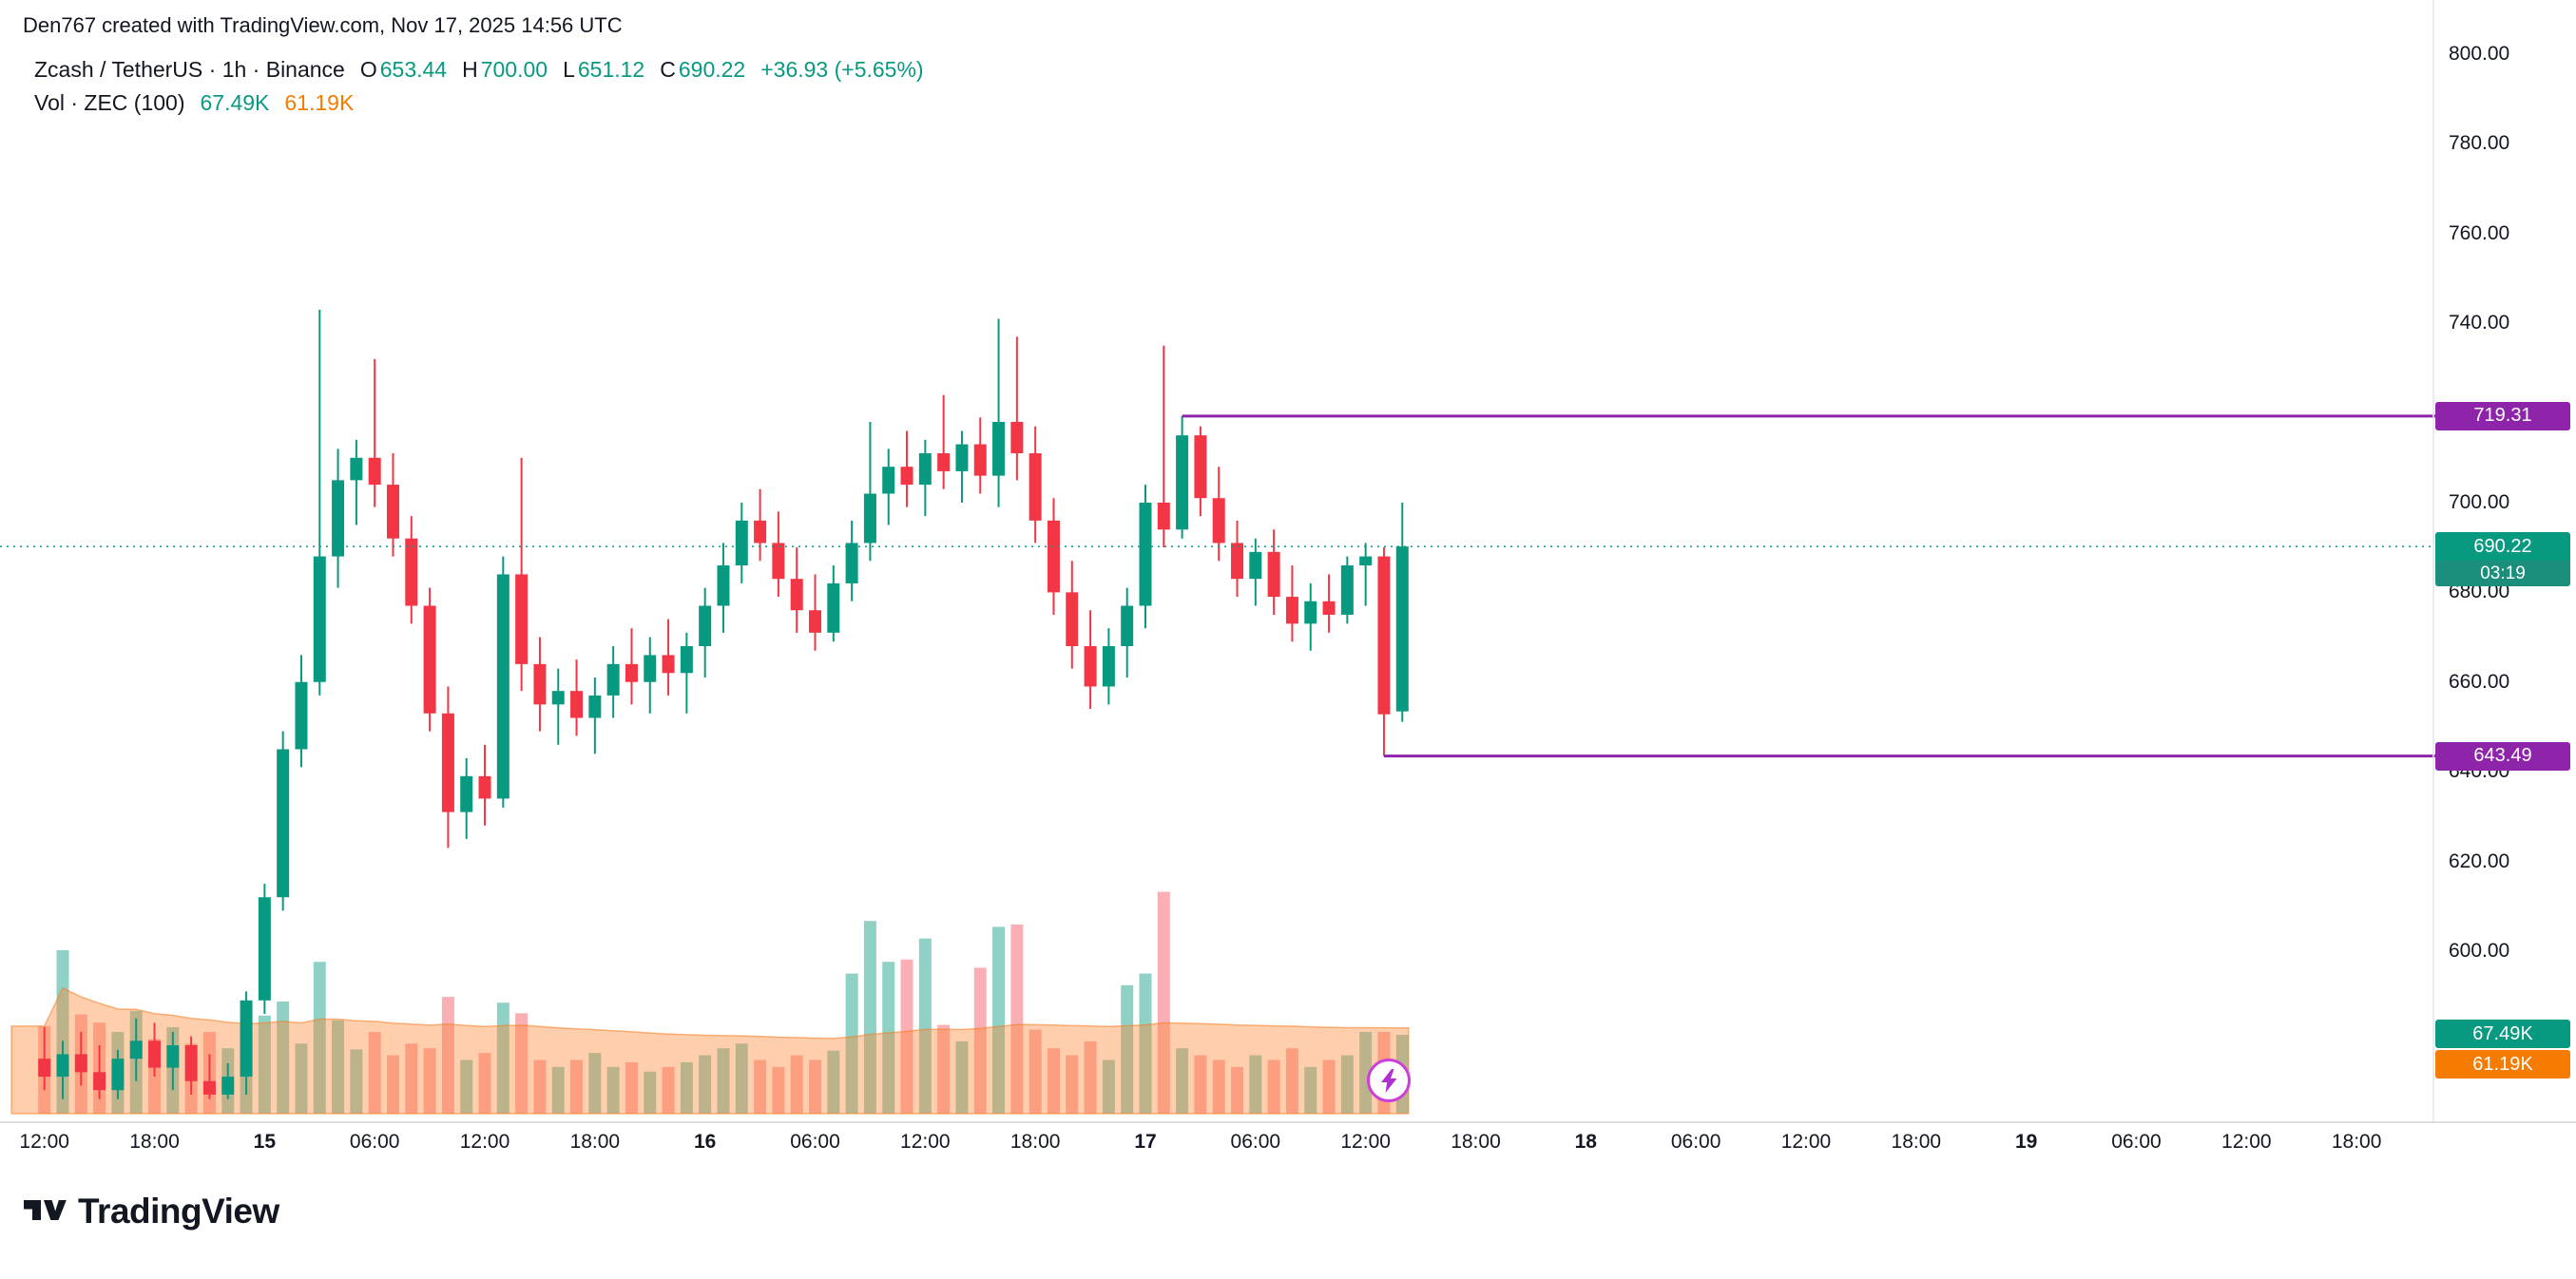  Describe the element at coordinates (479, 103) in the screenshot. I see `volume-legend-row: Vol · ZEC (100) 67.49K 61.19K` at that location.